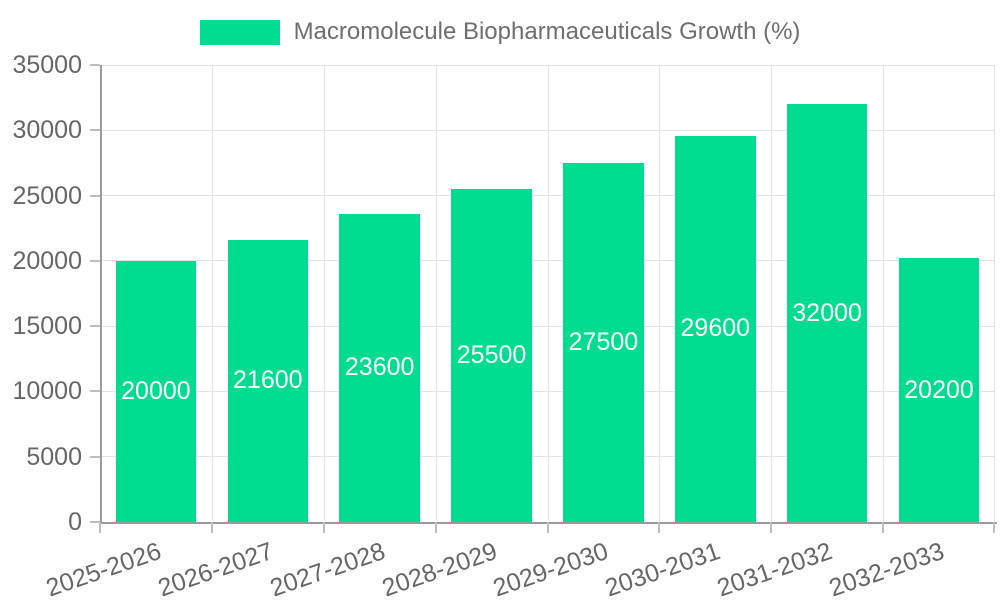 Image resolution: width=1000 pixels, height=600 pixels. I want to click on legend-swatch, so click(239, 32).